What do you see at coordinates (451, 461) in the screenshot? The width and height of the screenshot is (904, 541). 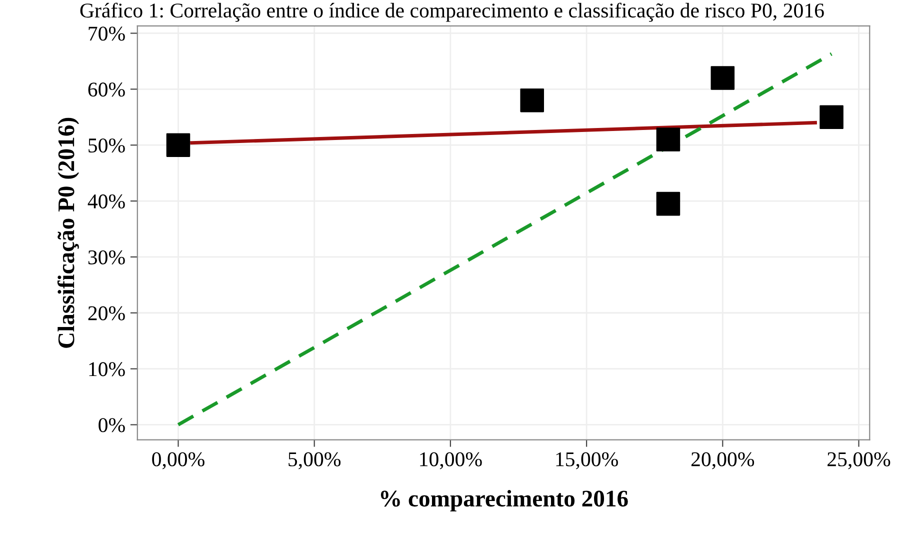 I see `x-tick-label: 10,00%` at bounding box center [451, 461].